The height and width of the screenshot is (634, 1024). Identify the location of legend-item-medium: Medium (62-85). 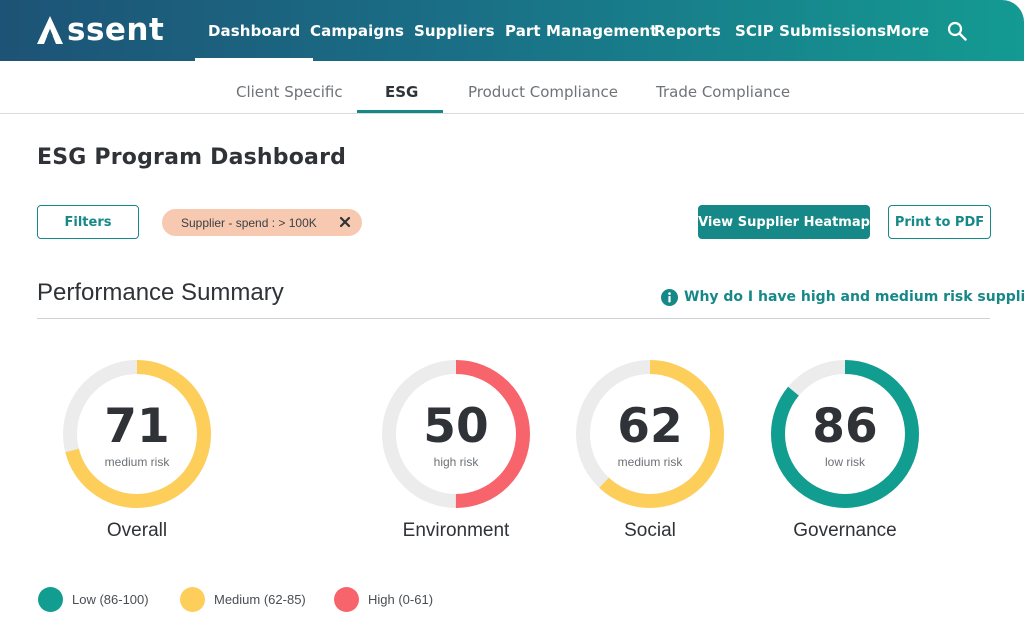
(243, 599).